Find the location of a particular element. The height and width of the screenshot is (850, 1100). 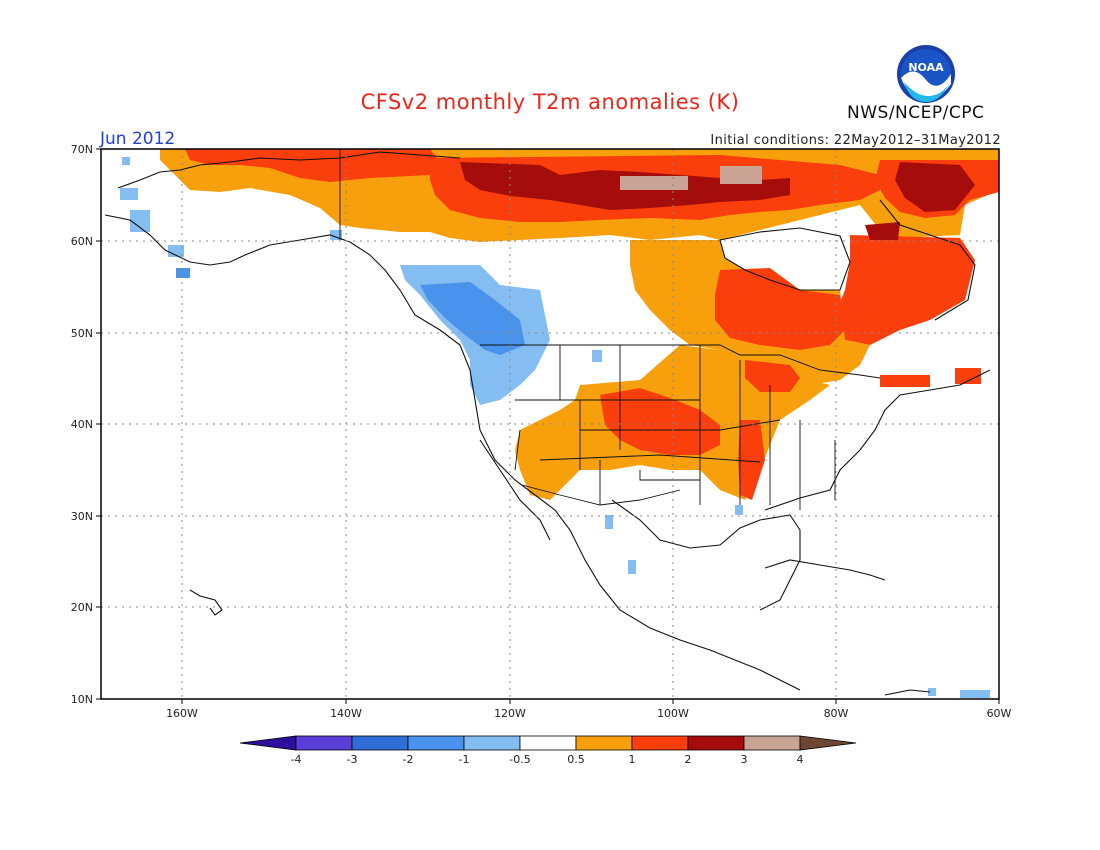

lat-label: 70N is located at coordinates (82, 149).